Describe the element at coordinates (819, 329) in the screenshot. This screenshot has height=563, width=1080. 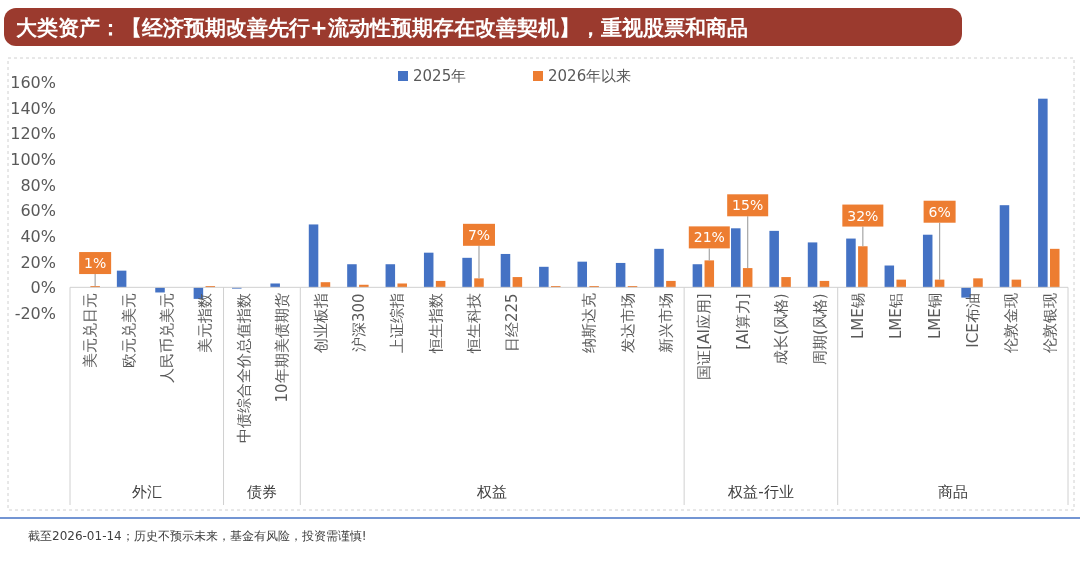
I see `x-tick-label: 周期(风格)` at that location.